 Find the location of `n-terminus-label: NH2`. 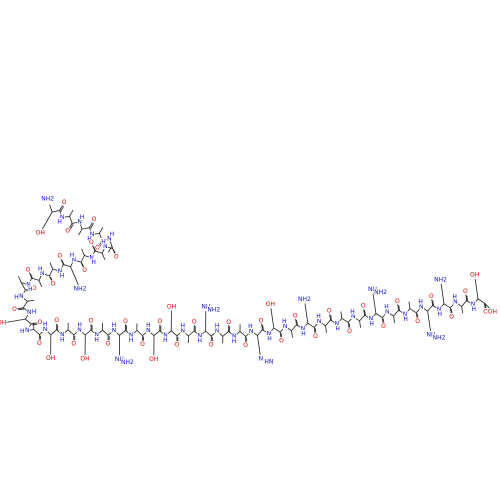

n-terminus-label: NH2 is located at coordinates (47, 198).